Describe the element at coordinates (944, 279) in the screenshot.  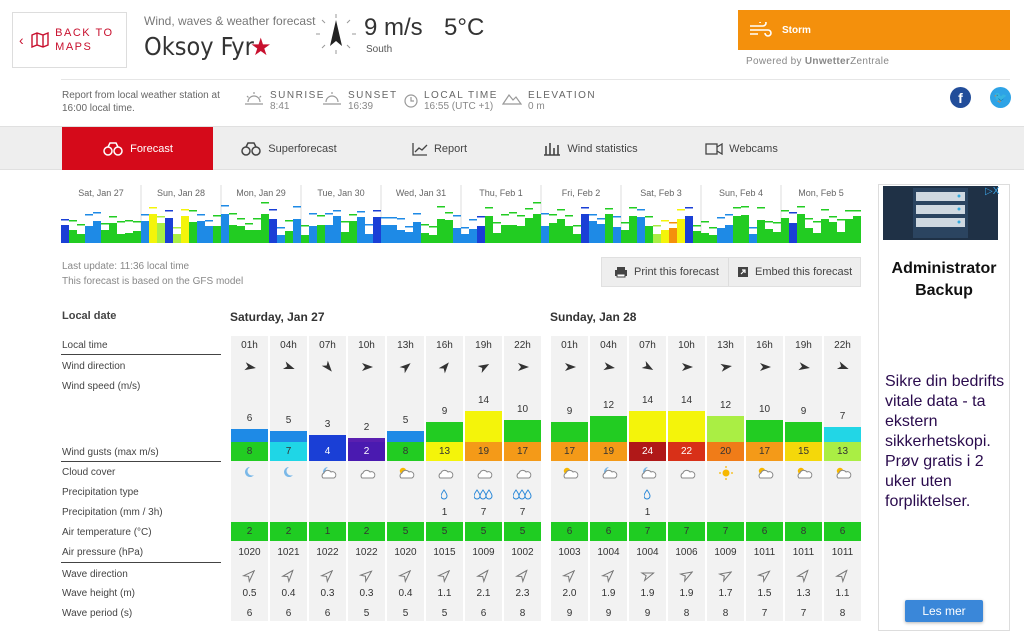
I see `ad-title: Administrator Backup` at that location.